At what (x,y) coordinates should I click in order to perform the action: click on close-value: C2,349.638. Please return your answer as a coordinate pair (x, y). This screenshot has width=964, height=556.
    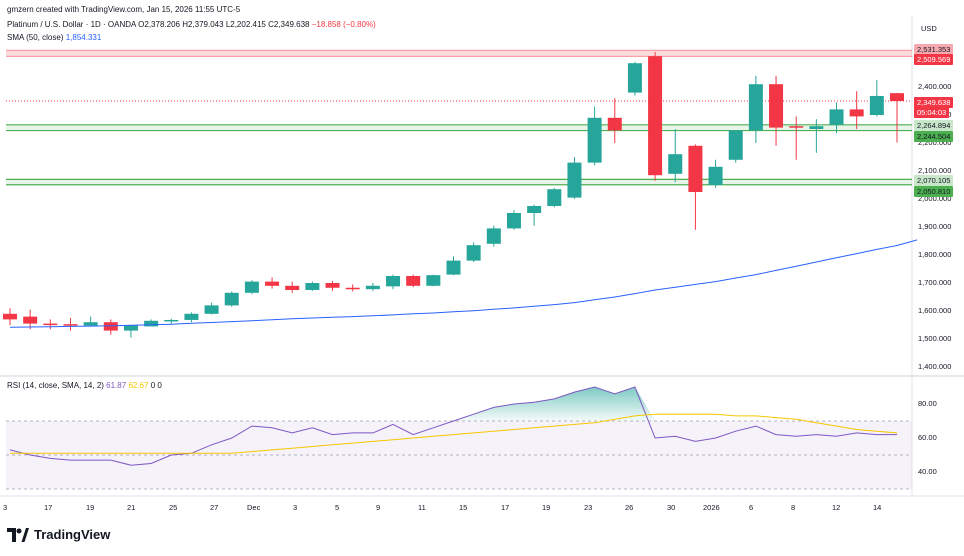
    Looking at the image, I should click on (289, 24).